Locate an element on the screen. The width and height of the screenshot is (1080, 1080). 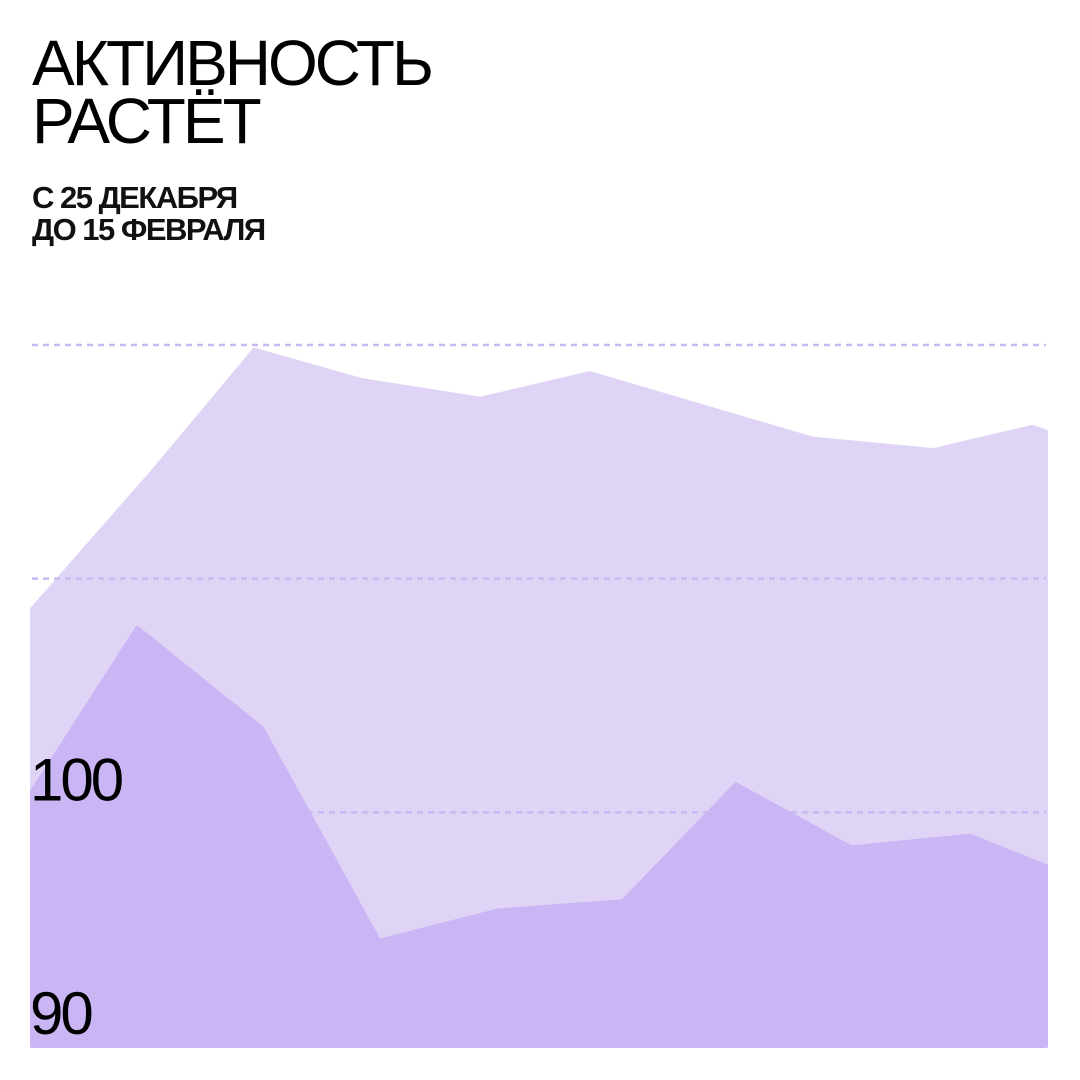
chart-subtitle: С 25 ДЕКАБРЯ is located at coordinates (134, 197).